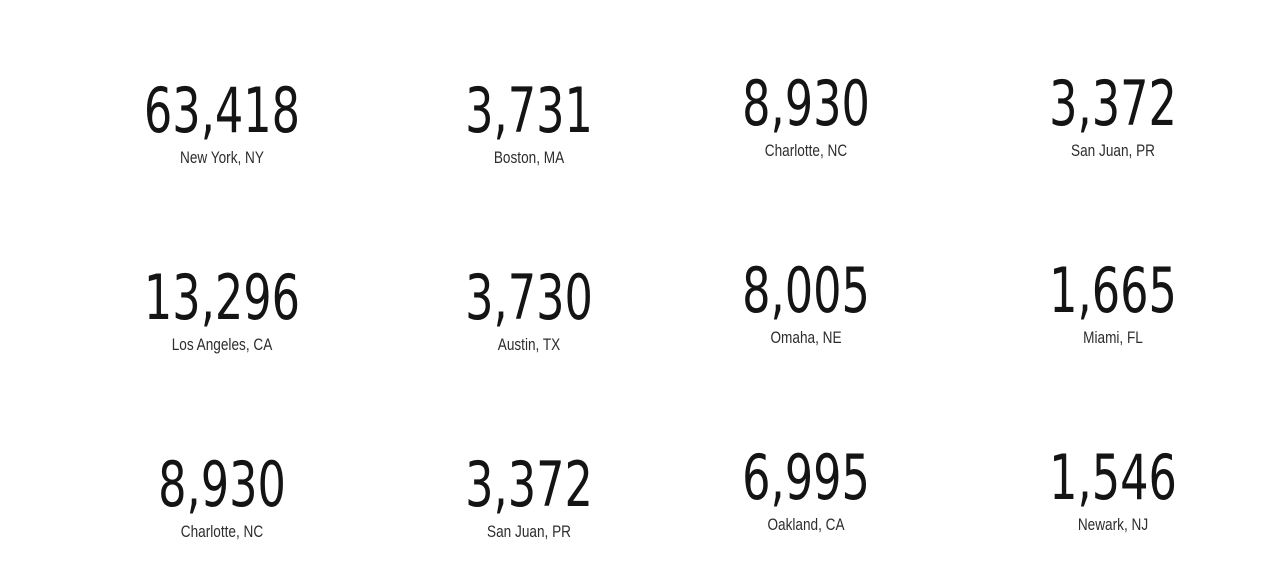 The height and width of the screenshot is (587, 1280). I want to click on stat-card: 1,665 Miami, FL, so click(1113, 303).